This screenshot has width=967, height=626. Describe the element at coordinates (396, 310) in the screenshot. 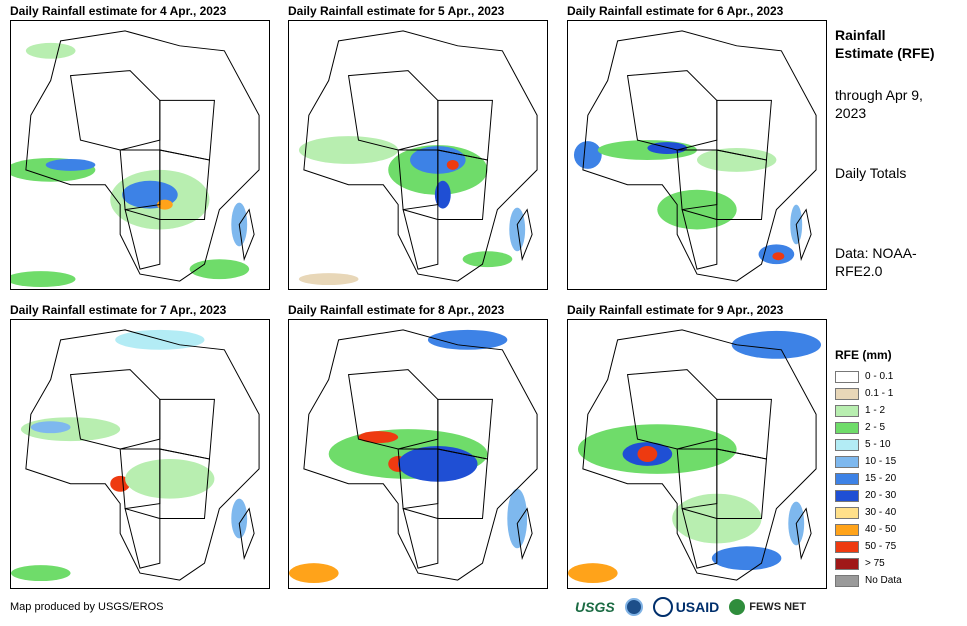

I see `panel-title: Daily Rainfall estimate for 8 Apr., 2023` at that location.